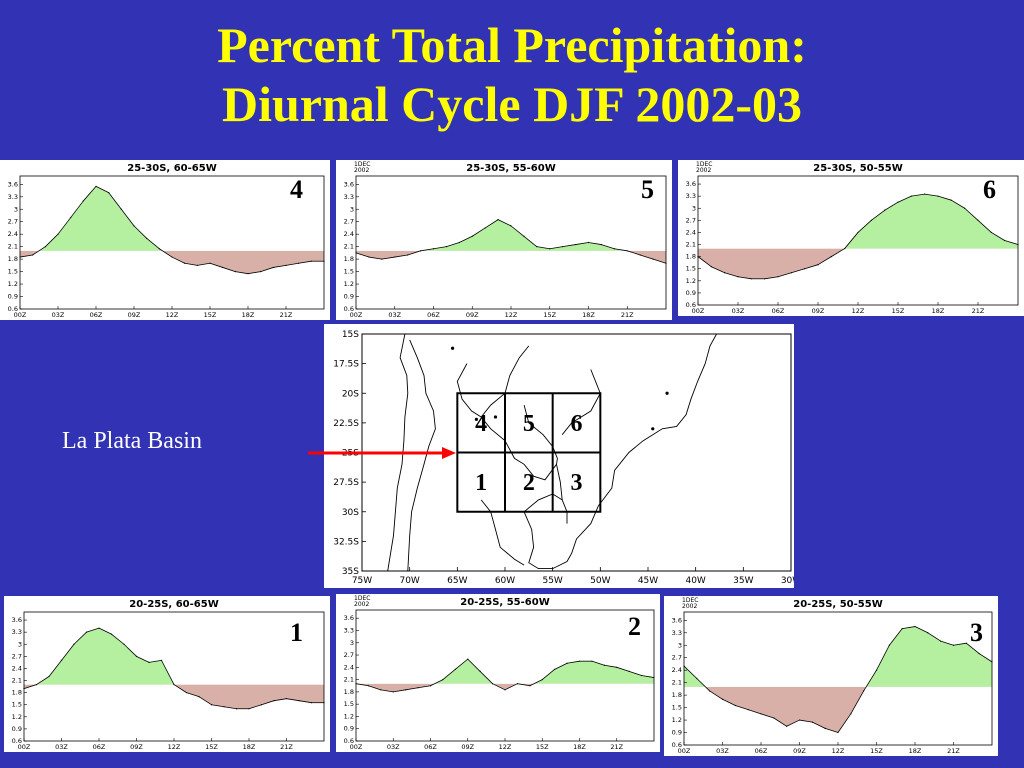 The height and width of the screenshot is (768, 1024). Describe the element at coordinates (512, 45) in the screenshot. I see `slide-title-line1: Percent Total Precipitation:` at that location.